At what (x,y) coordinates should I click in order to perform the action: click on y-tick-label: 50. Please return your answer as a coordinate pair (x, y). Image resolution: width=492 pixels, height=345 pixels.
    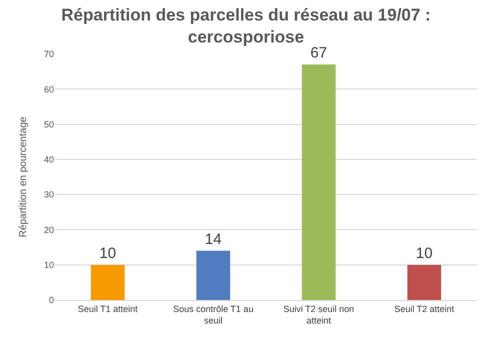
    Looking at the image, I should click on (49, 124).